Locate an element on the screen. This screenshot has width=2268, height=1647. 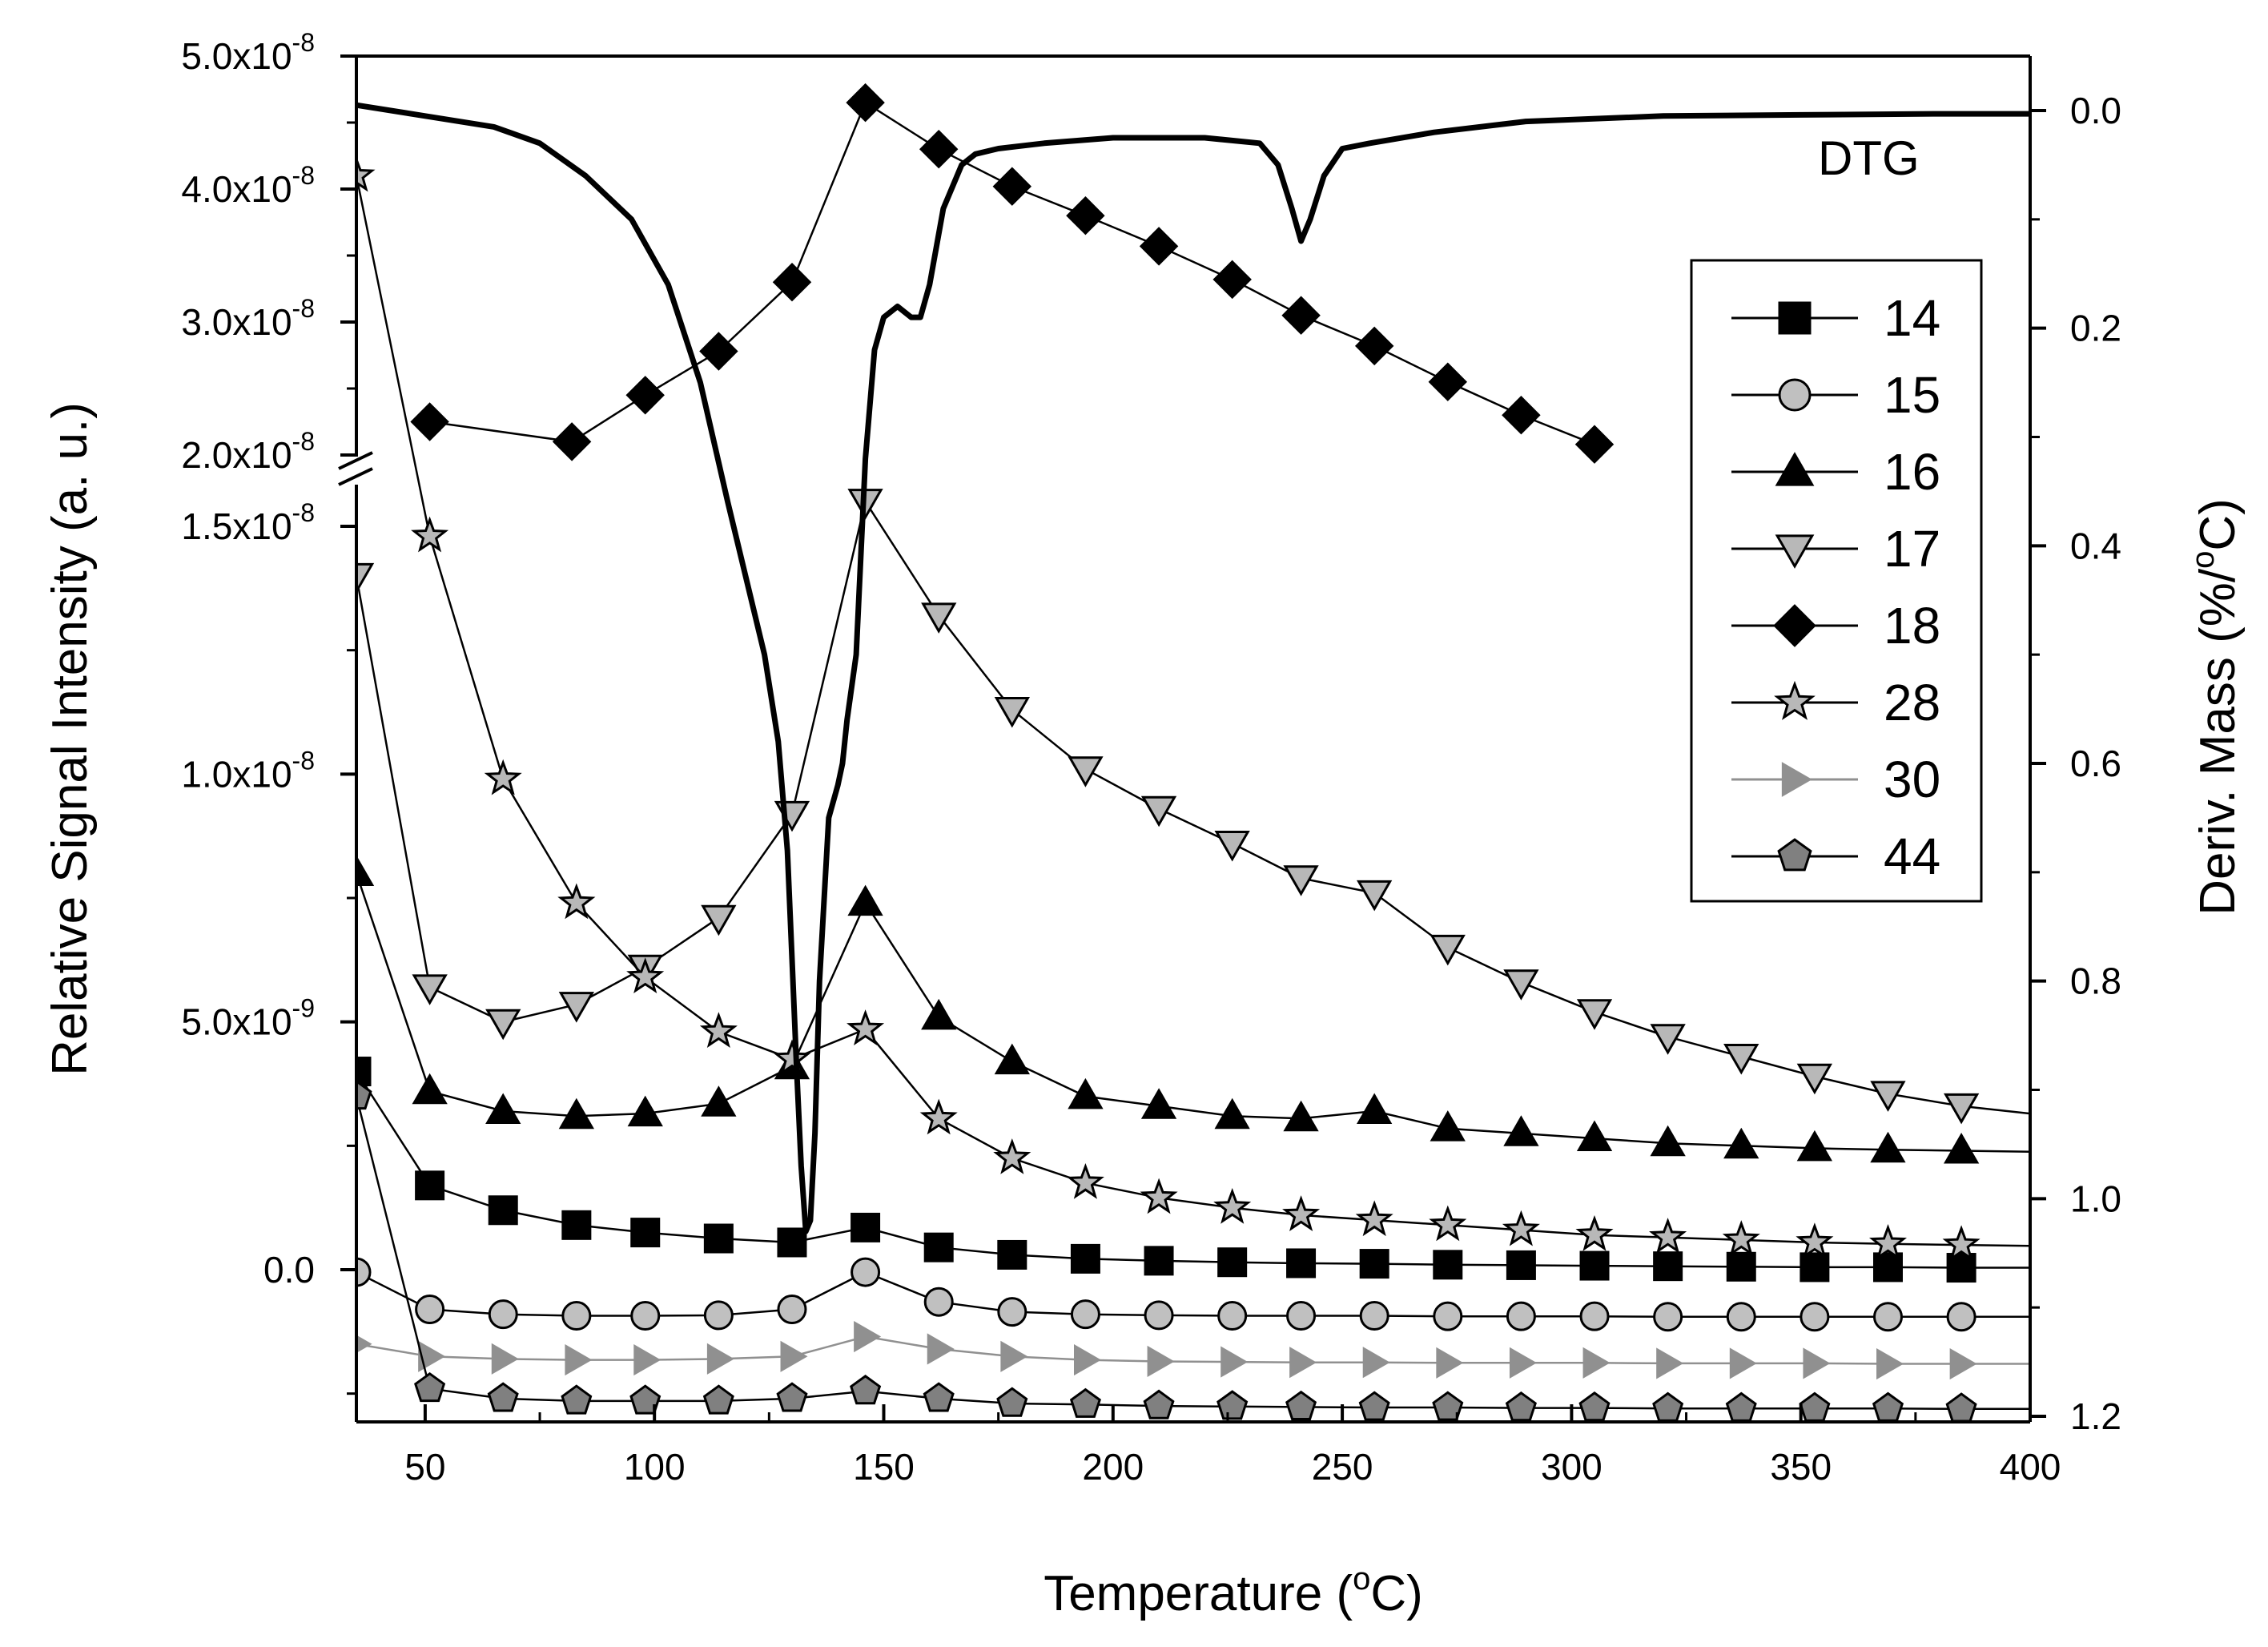
y2-axis-title-unit: C) is located at coordinates (2218, 524).